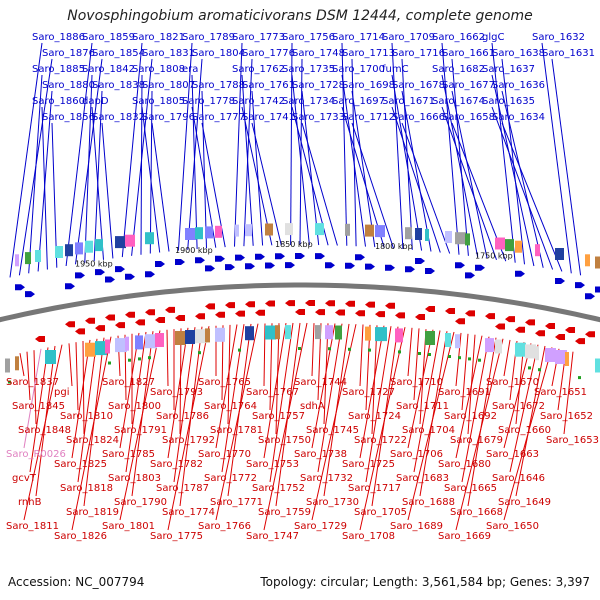  What do you see at coordinates (140, 502) in the screenshot?
I see `reverse-gene-label: Saro_1790` at bounding box center [140, 502].